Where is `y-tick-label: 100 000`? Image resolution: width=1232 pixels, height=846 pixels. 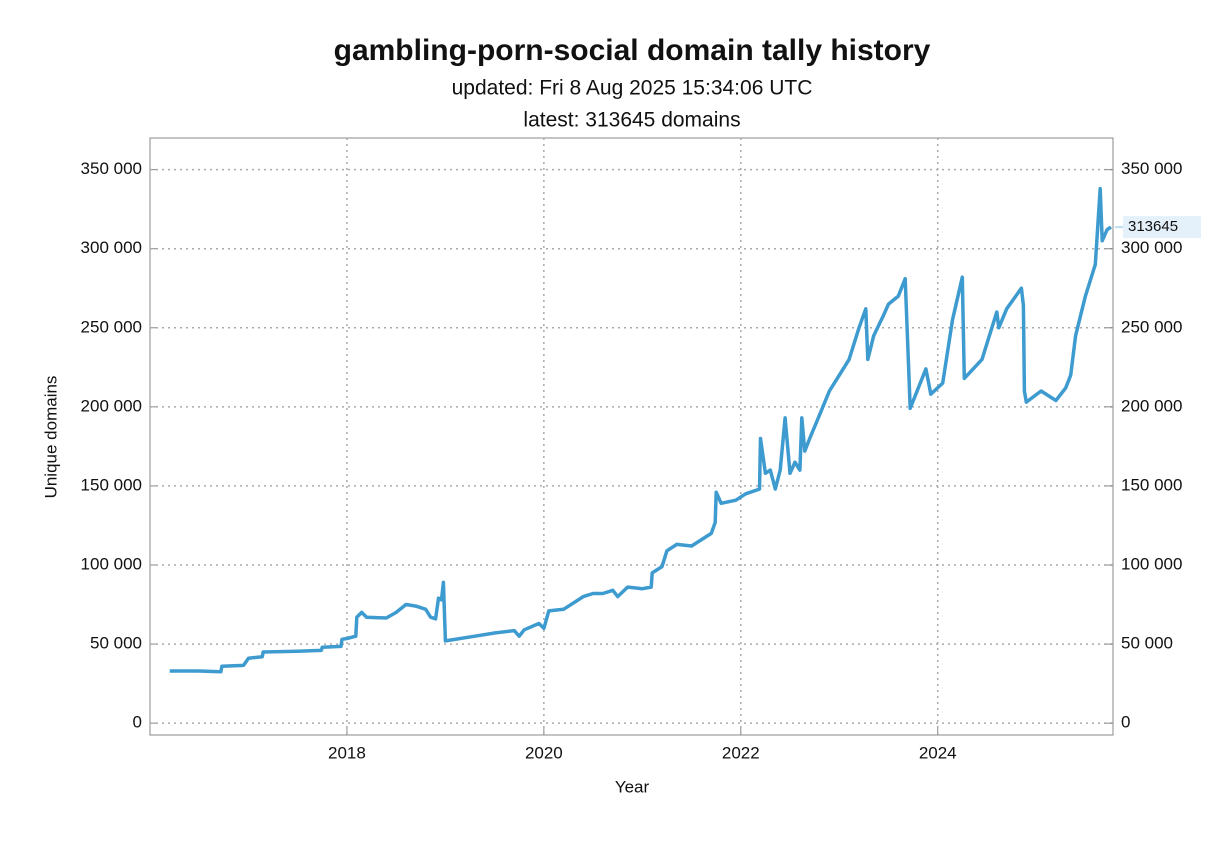
y-tick-label: 100 000 is located at coordinates (111, 563).